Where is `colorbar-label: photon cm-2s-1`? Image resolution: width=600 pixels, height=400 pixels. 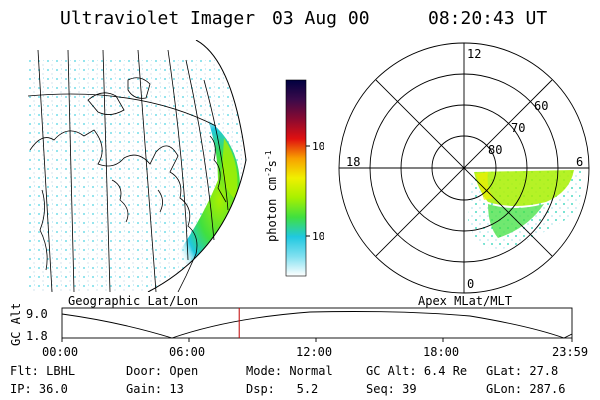 colorbar-label: photon cm-2s-1 is located at coordinates (271, 196).